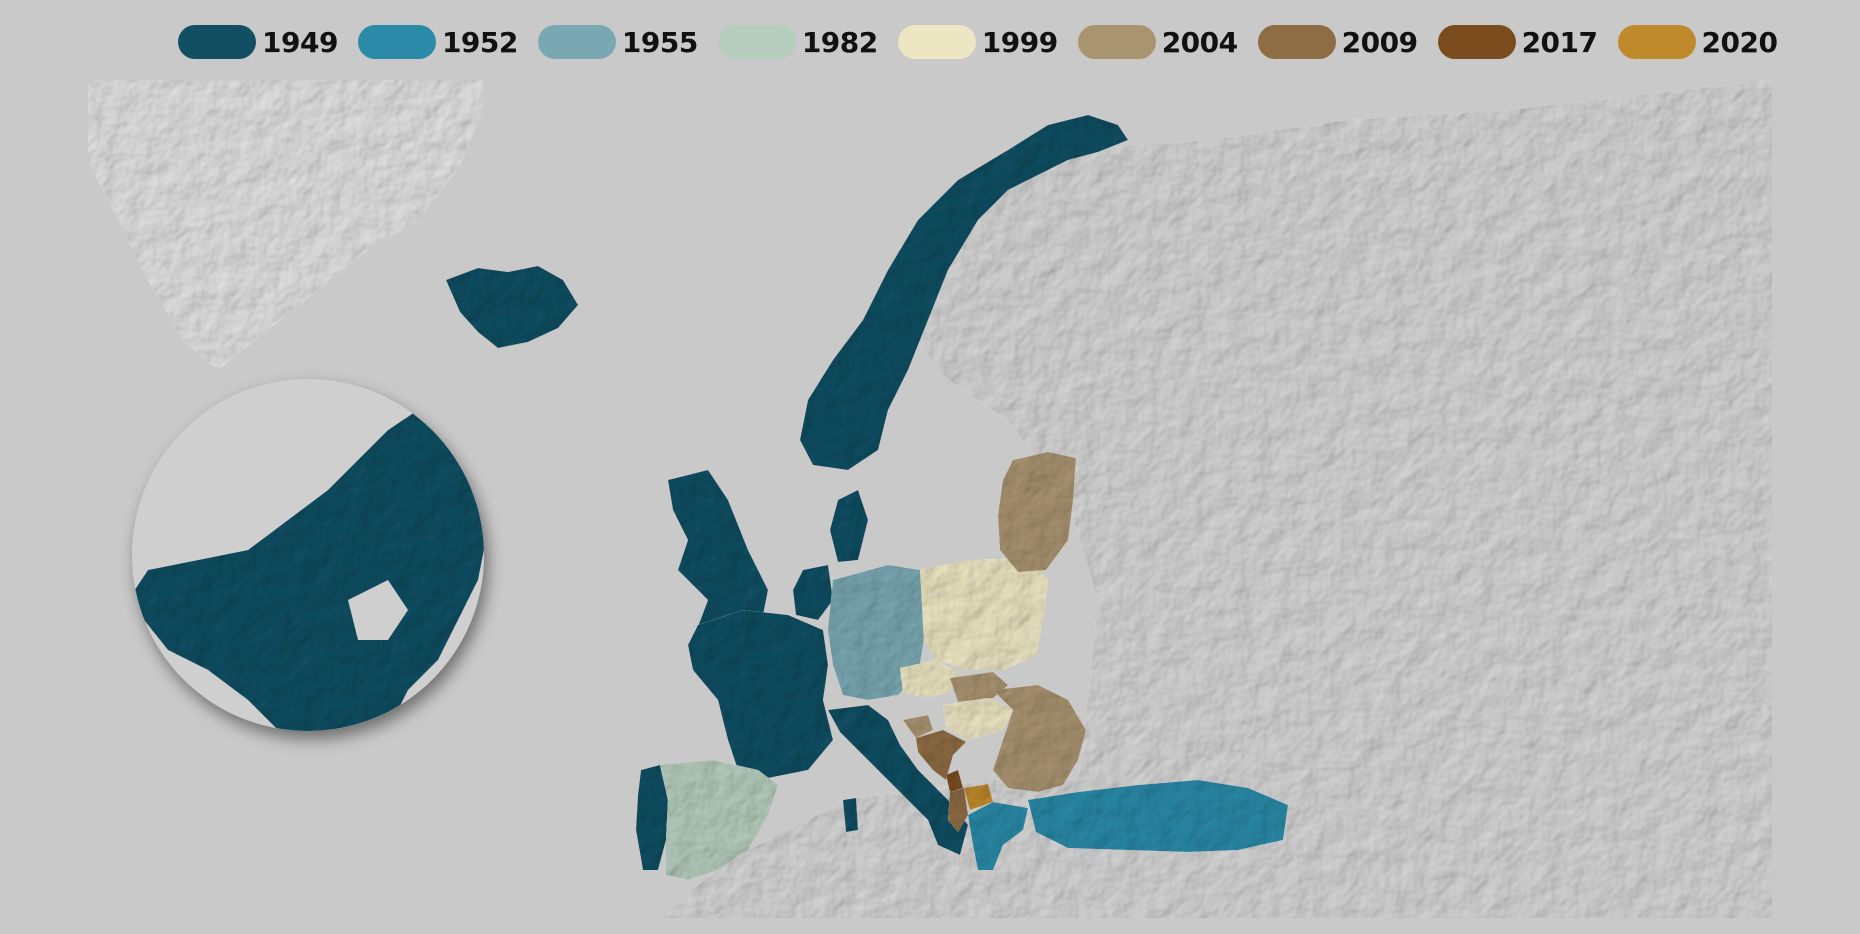 The width and height of the screenshot is (1860, 934). I want to click on legend-item-2009: 2009, so click(1337, 42).